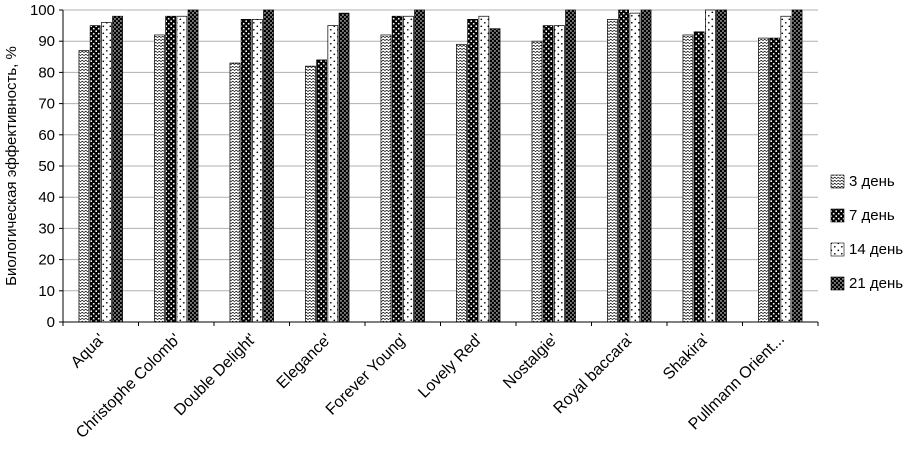 The width and height of the screenshot is (913, 468). I want to click on x-category-label: Aqua', so click(88, 351).